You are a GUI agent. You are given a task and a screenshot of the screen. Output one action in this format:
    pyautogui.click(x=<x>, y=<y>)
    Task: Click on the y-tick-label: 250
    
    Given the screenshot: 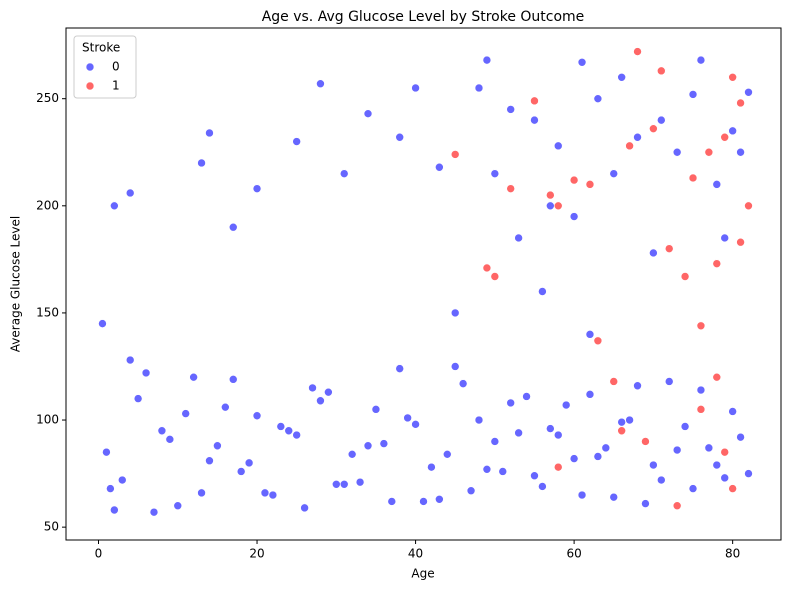 What is the action you would take?
    pyautogui.click(x=47, y=98)
    